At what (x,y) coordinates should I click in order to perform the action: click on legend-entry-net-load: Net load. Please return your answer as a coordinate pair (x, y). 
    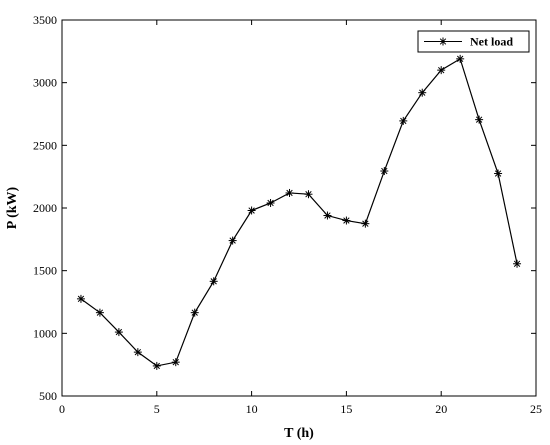
    Looking at the image, I should click on (491, 42).